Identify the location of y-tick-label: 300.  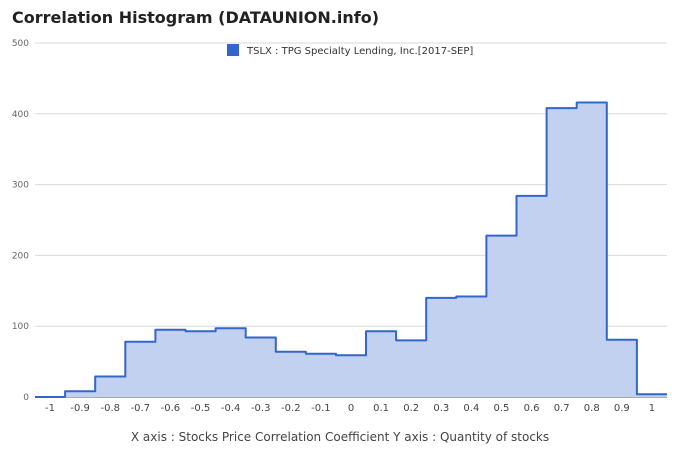
(20, 186).